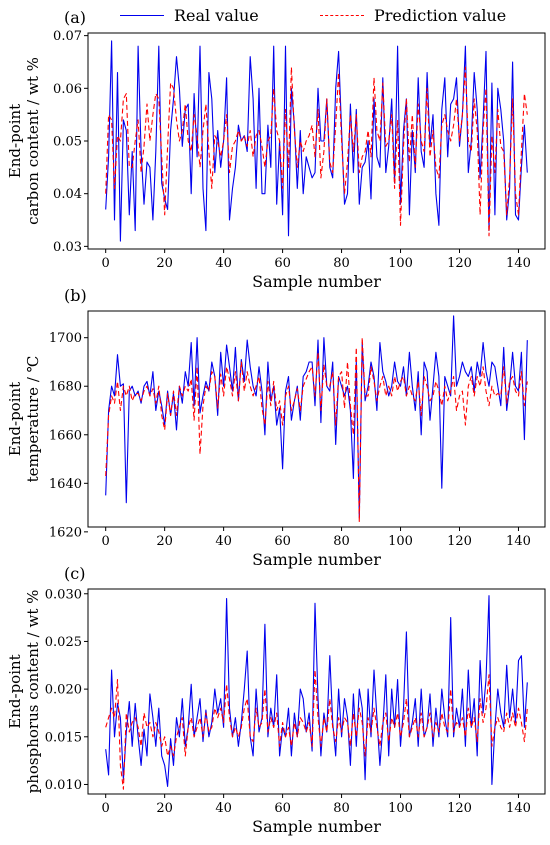 The width and height of the screenshot is (550, 845). I want to click on y-tick-label: 0.07, so click(67, 36).